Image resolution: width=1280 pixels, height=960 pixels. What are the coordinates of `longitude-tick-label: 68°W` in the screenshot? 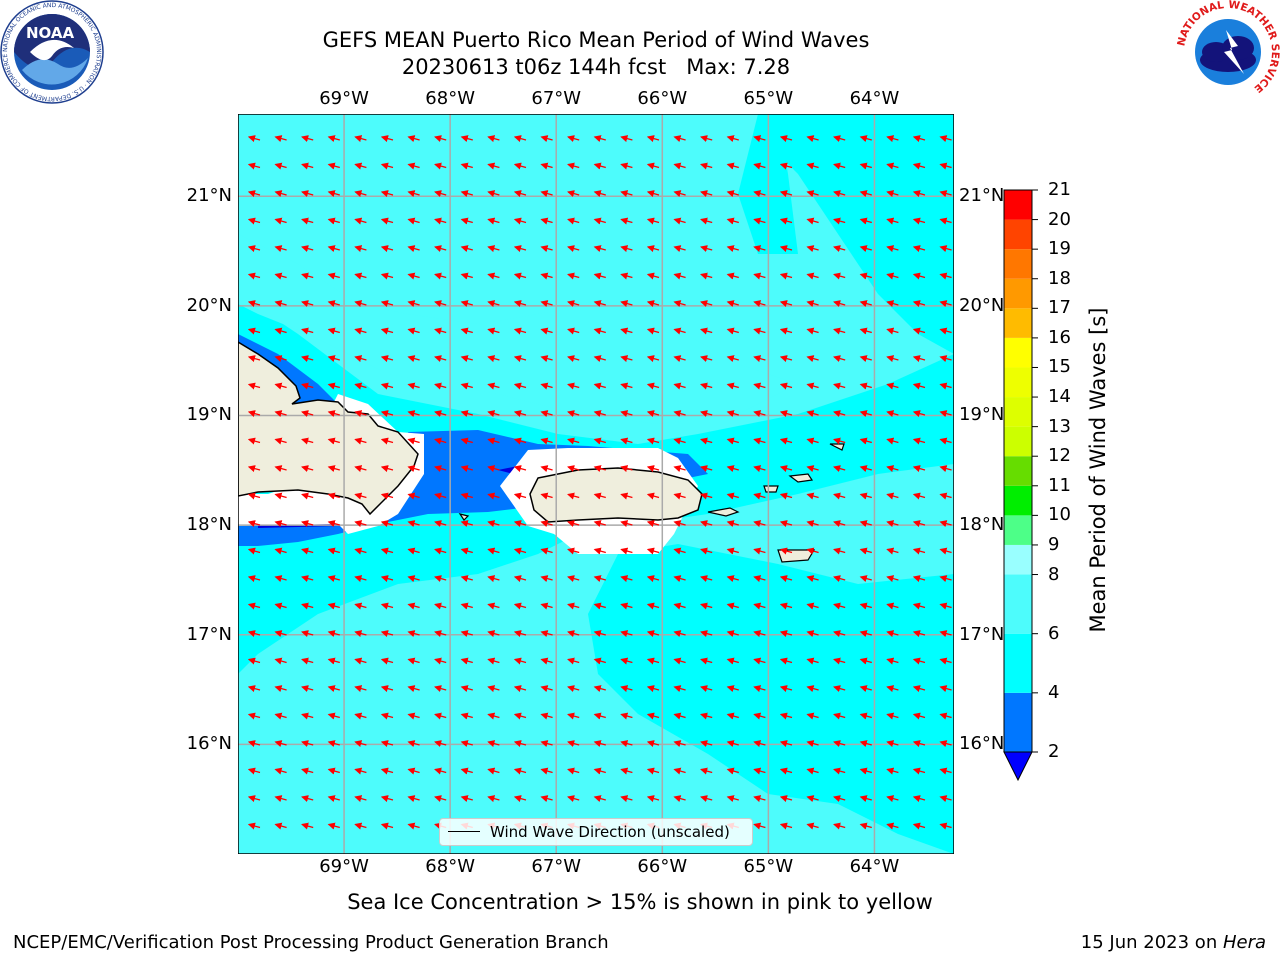 It's located at (450, 866).